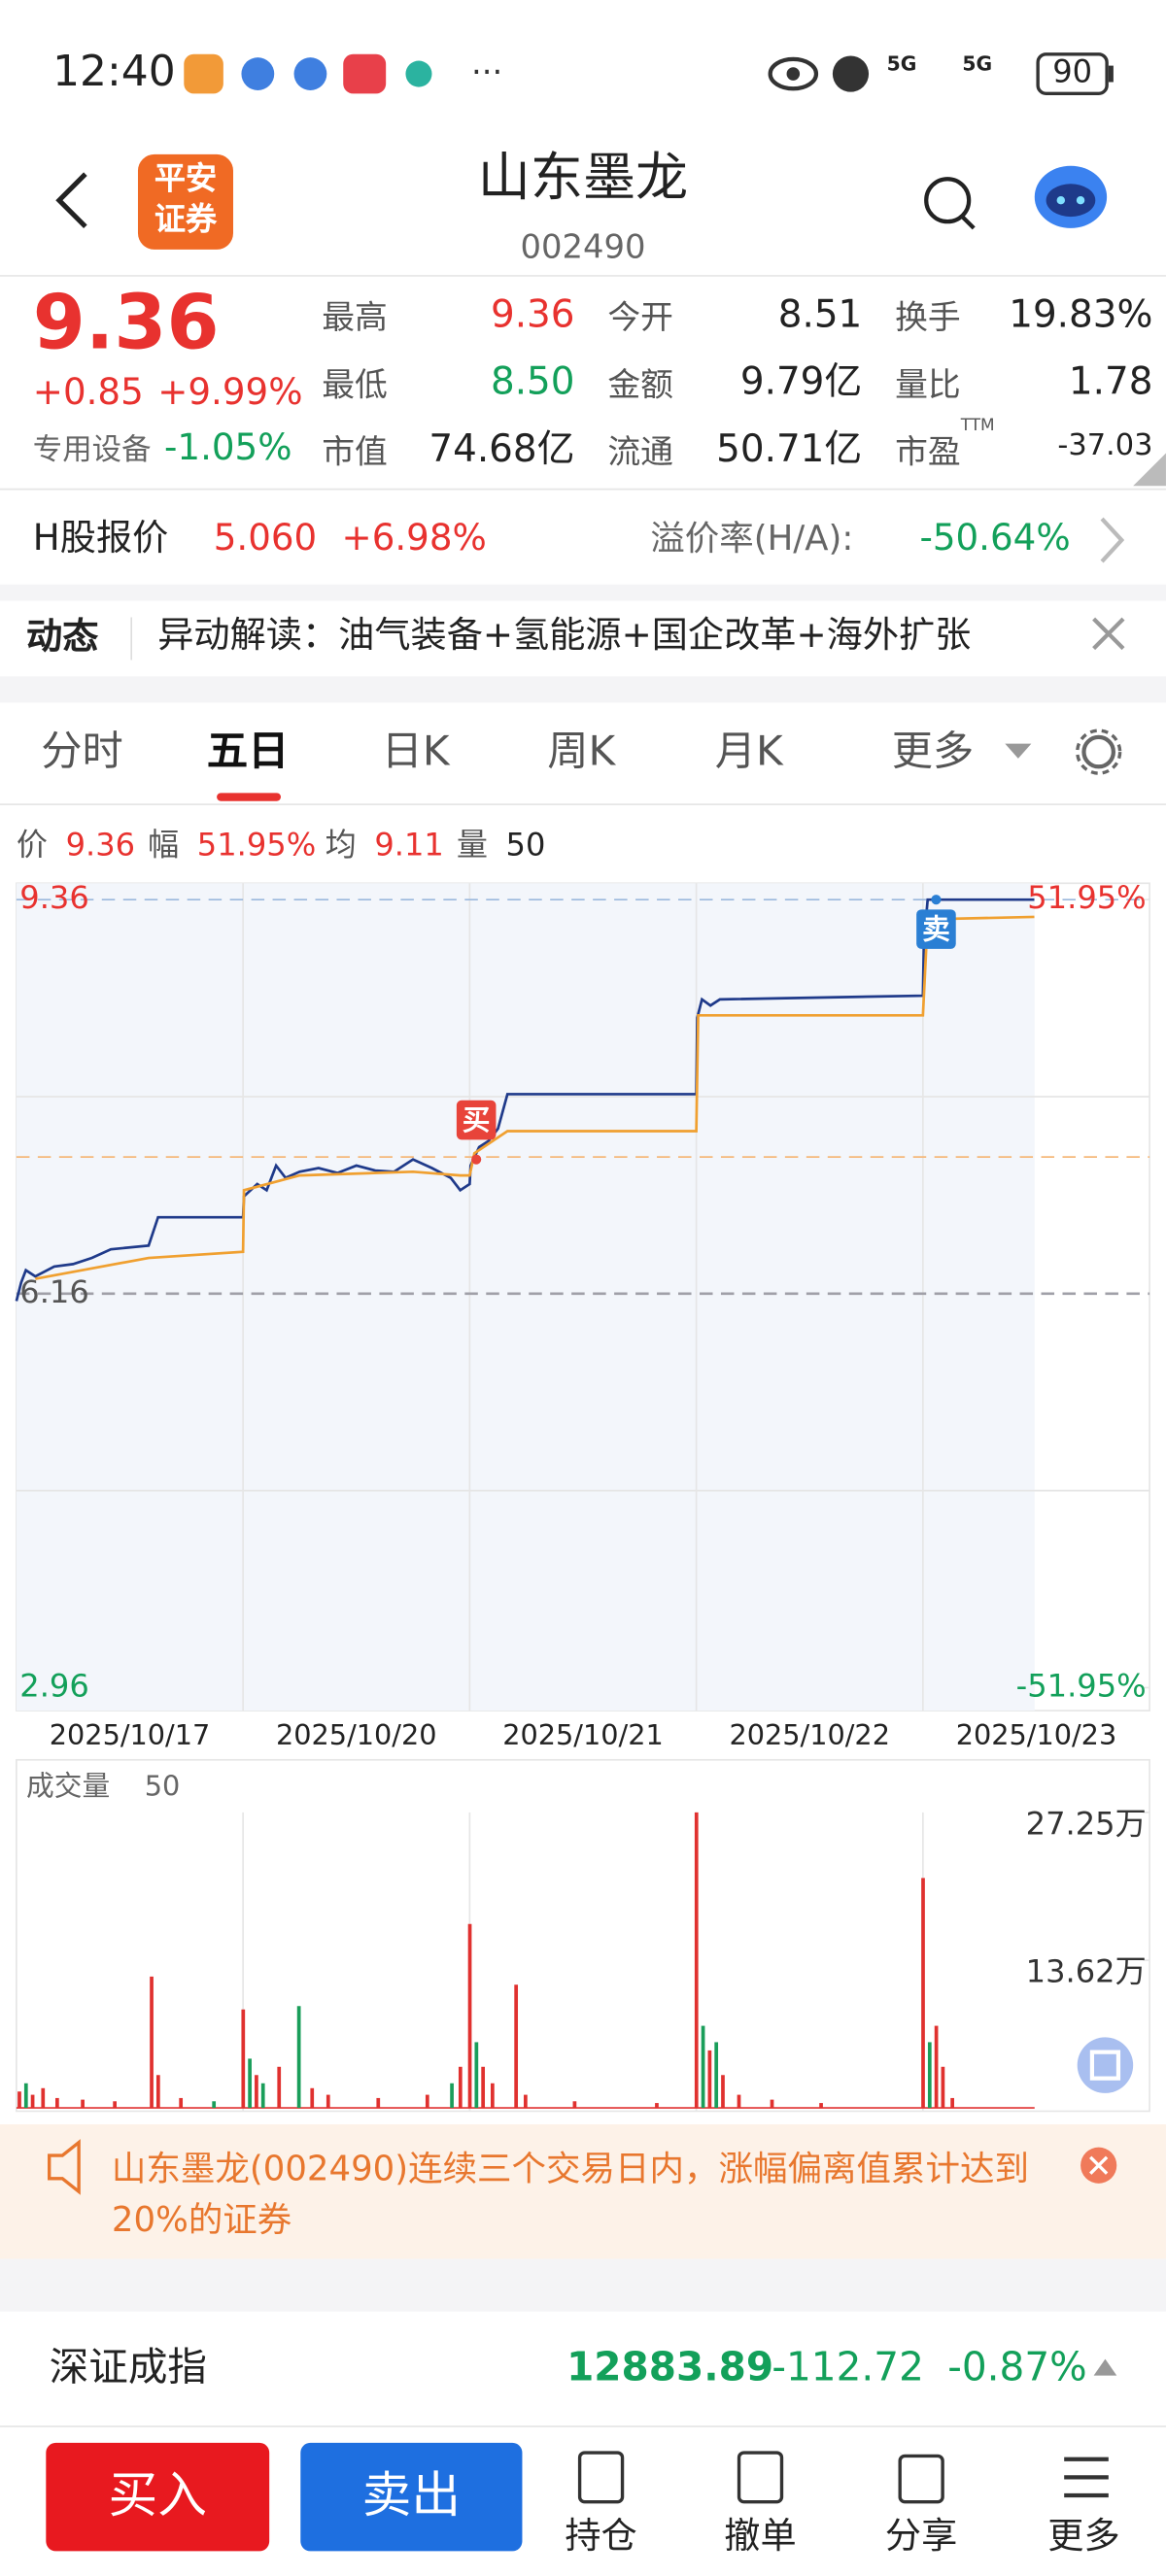 The image size is (1166, 2576). What do you see at coordinates (848, 2367) in the screenshot?
I see `index-change: -112.72` at bounding box center [848, 2367].